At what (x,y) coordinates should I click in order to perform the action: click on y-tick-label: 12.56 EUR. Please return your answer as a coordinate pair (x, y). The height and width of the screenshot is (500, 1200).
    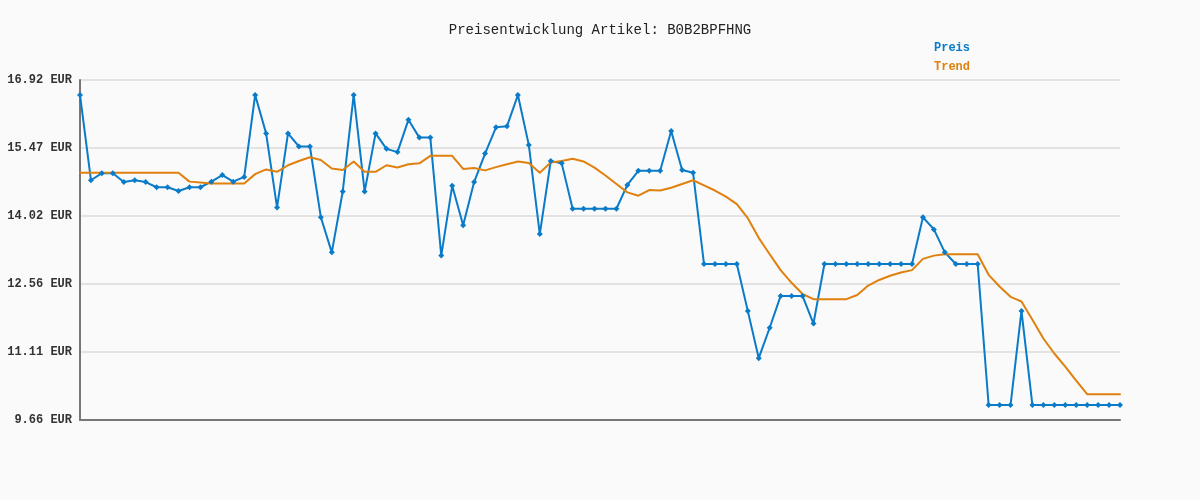
    Looking at the image, I should click on (40, 284).